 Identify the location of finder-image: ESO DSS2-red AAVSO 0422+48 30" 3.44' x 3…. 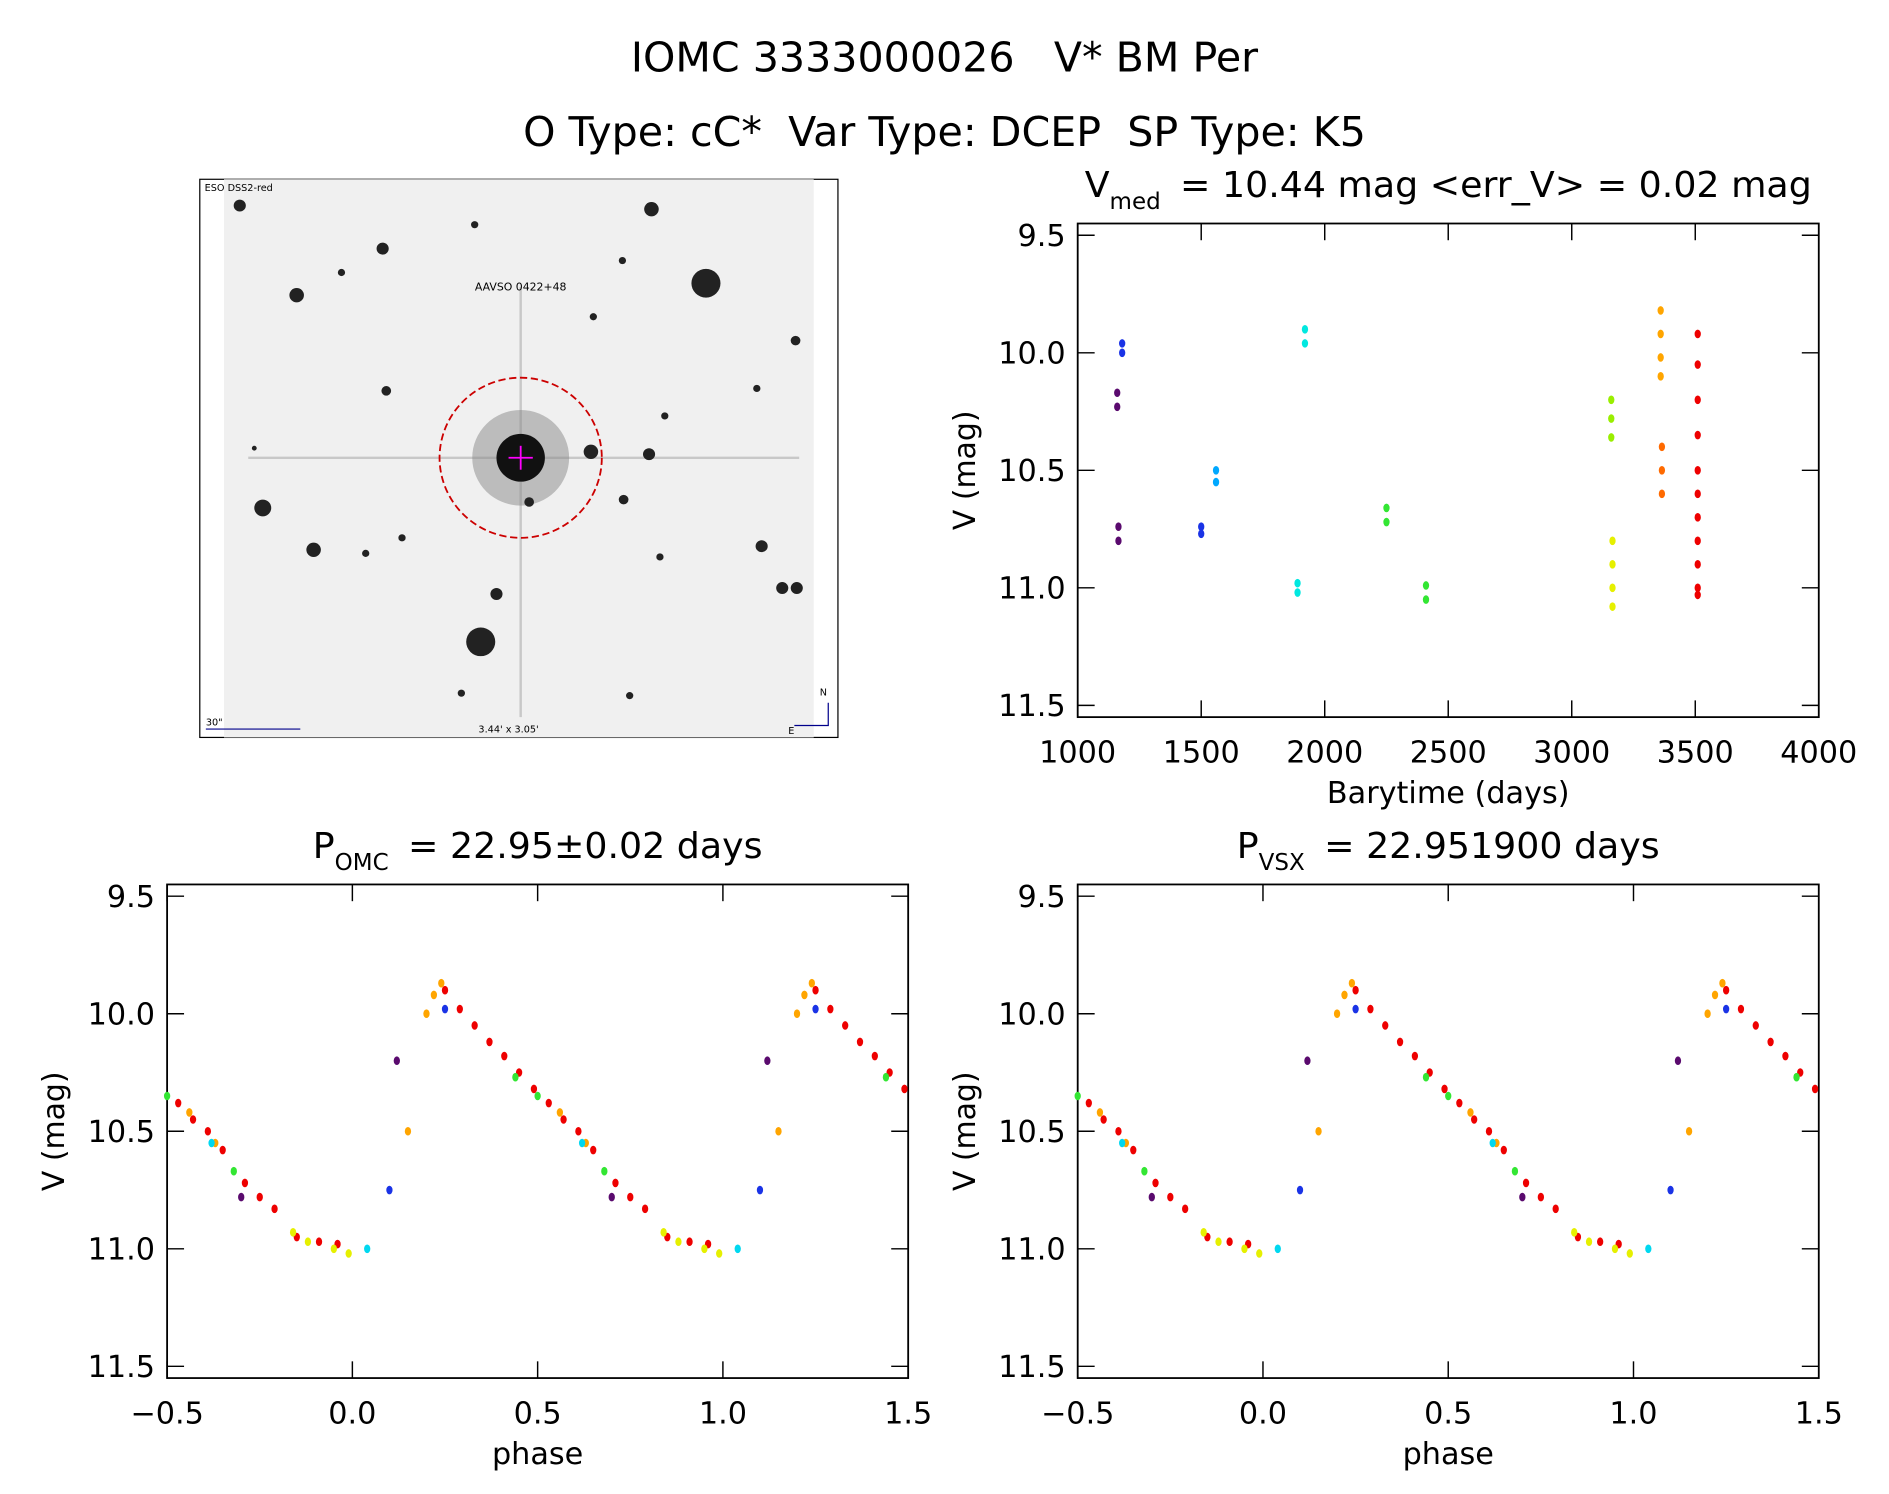
(519, 458).